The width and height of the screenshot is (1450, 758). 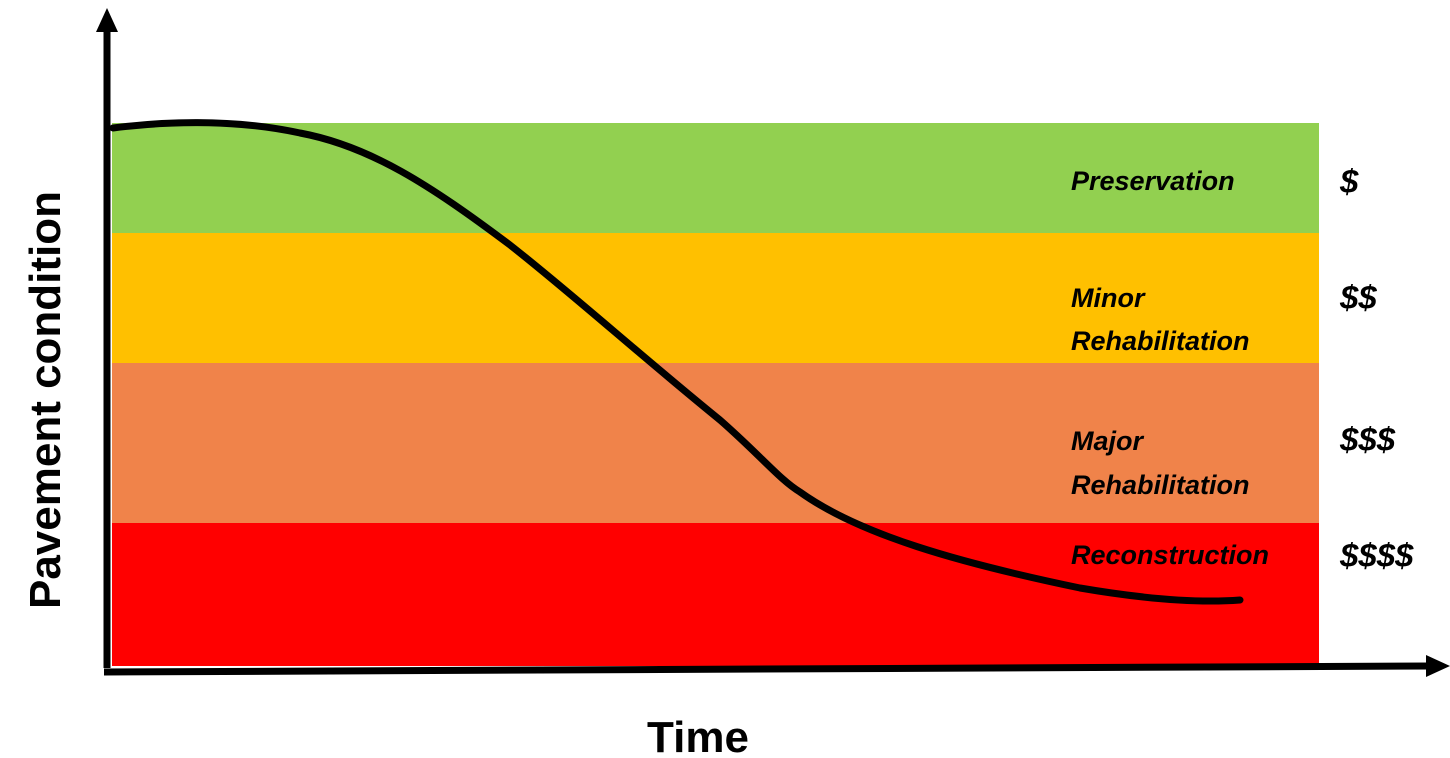 What do you see at coordinates (1153, 181) in the screenshot?
I see `label-preservation: Preservation` at bounding box center [1153, 181].